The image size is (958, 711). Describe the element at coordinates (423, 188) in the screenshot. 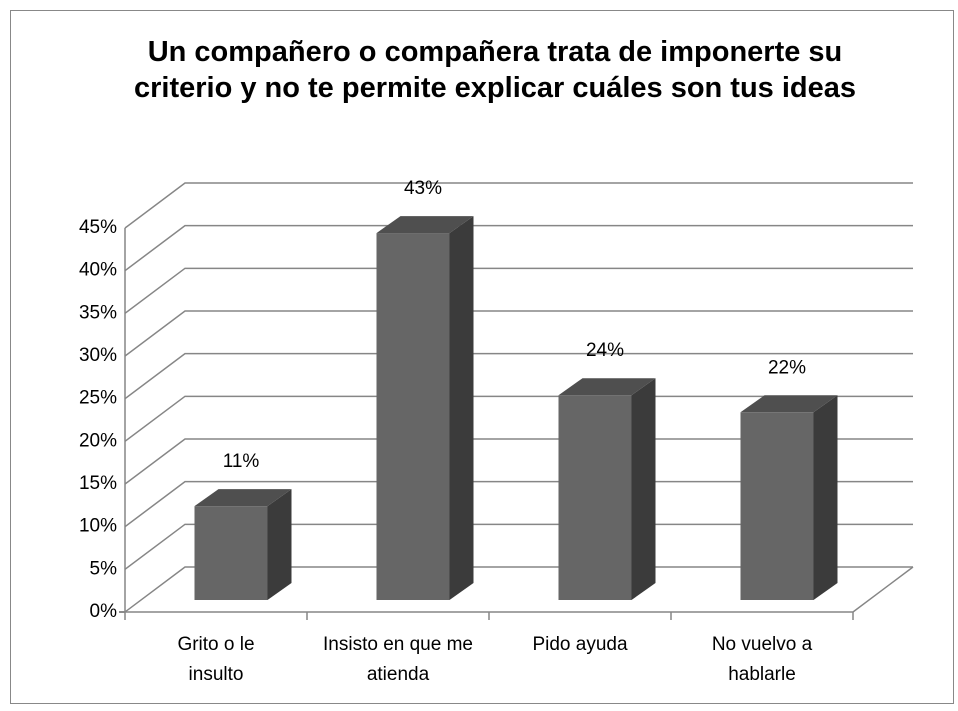

I see `data-label: 43%` at that location.